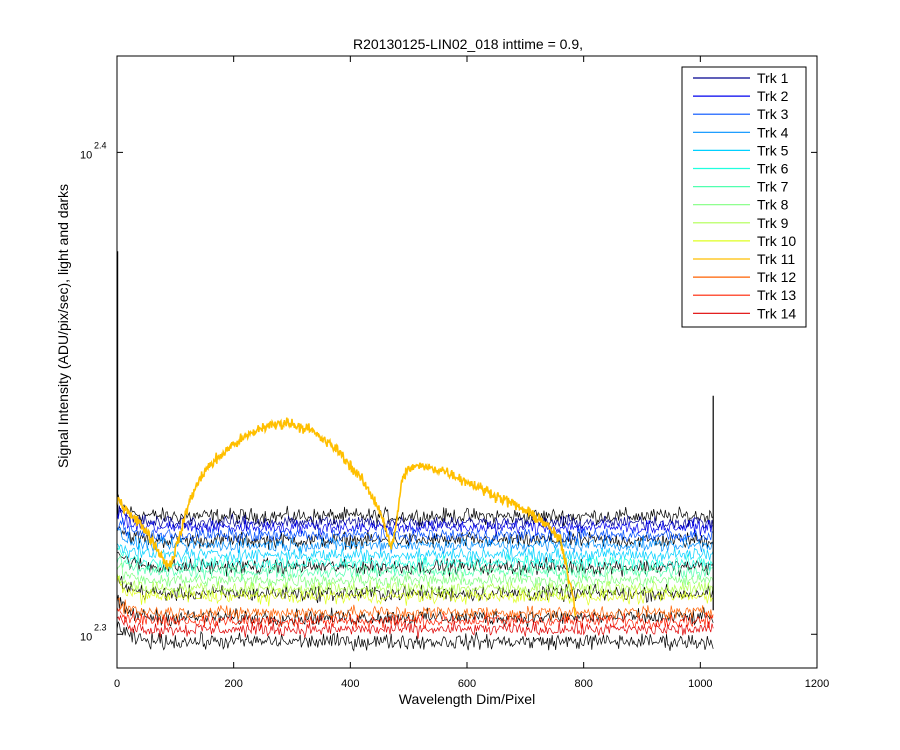  Describe the element at coordinates (467, 699) in the screenshot. I see `x-axis-label: Wavelength Dim/Pixel` at that location.